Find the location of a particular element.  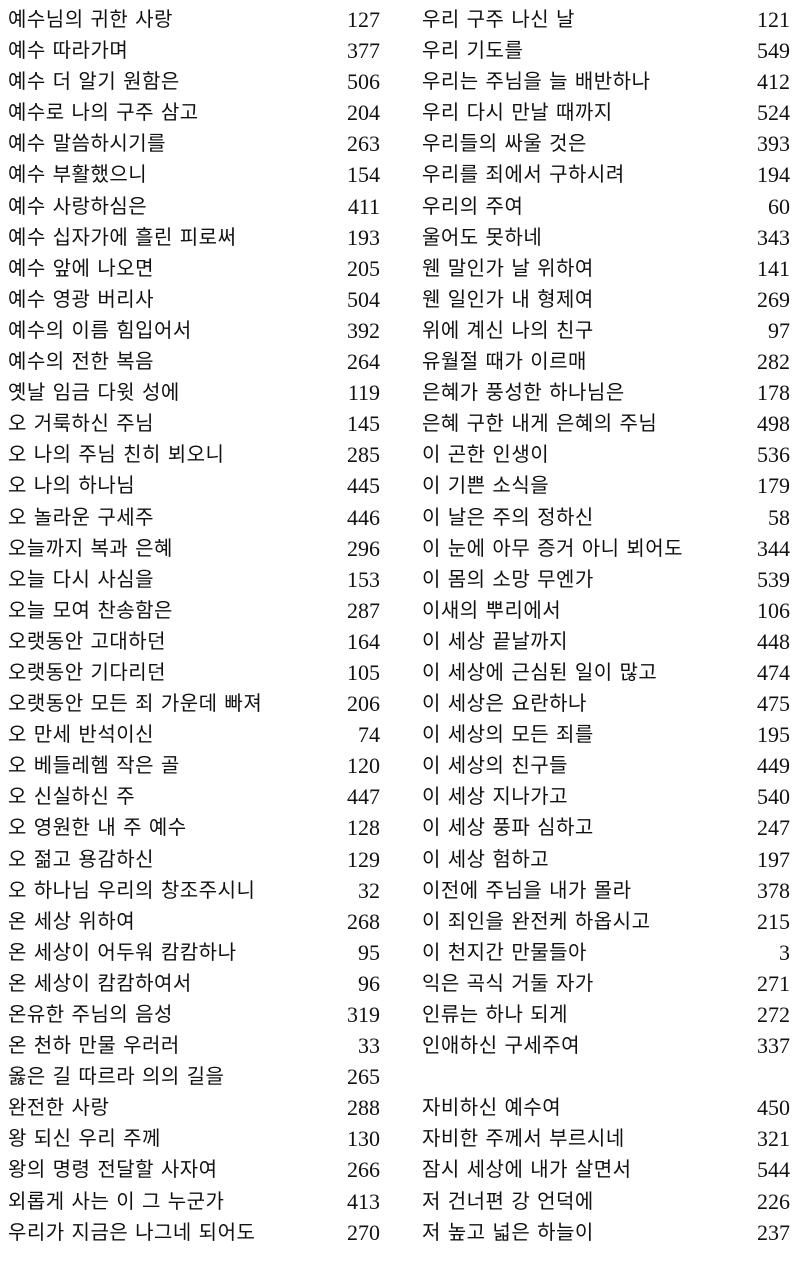

hymn-title: 이 세상의 친구들 is located at coordinates (495, 765).